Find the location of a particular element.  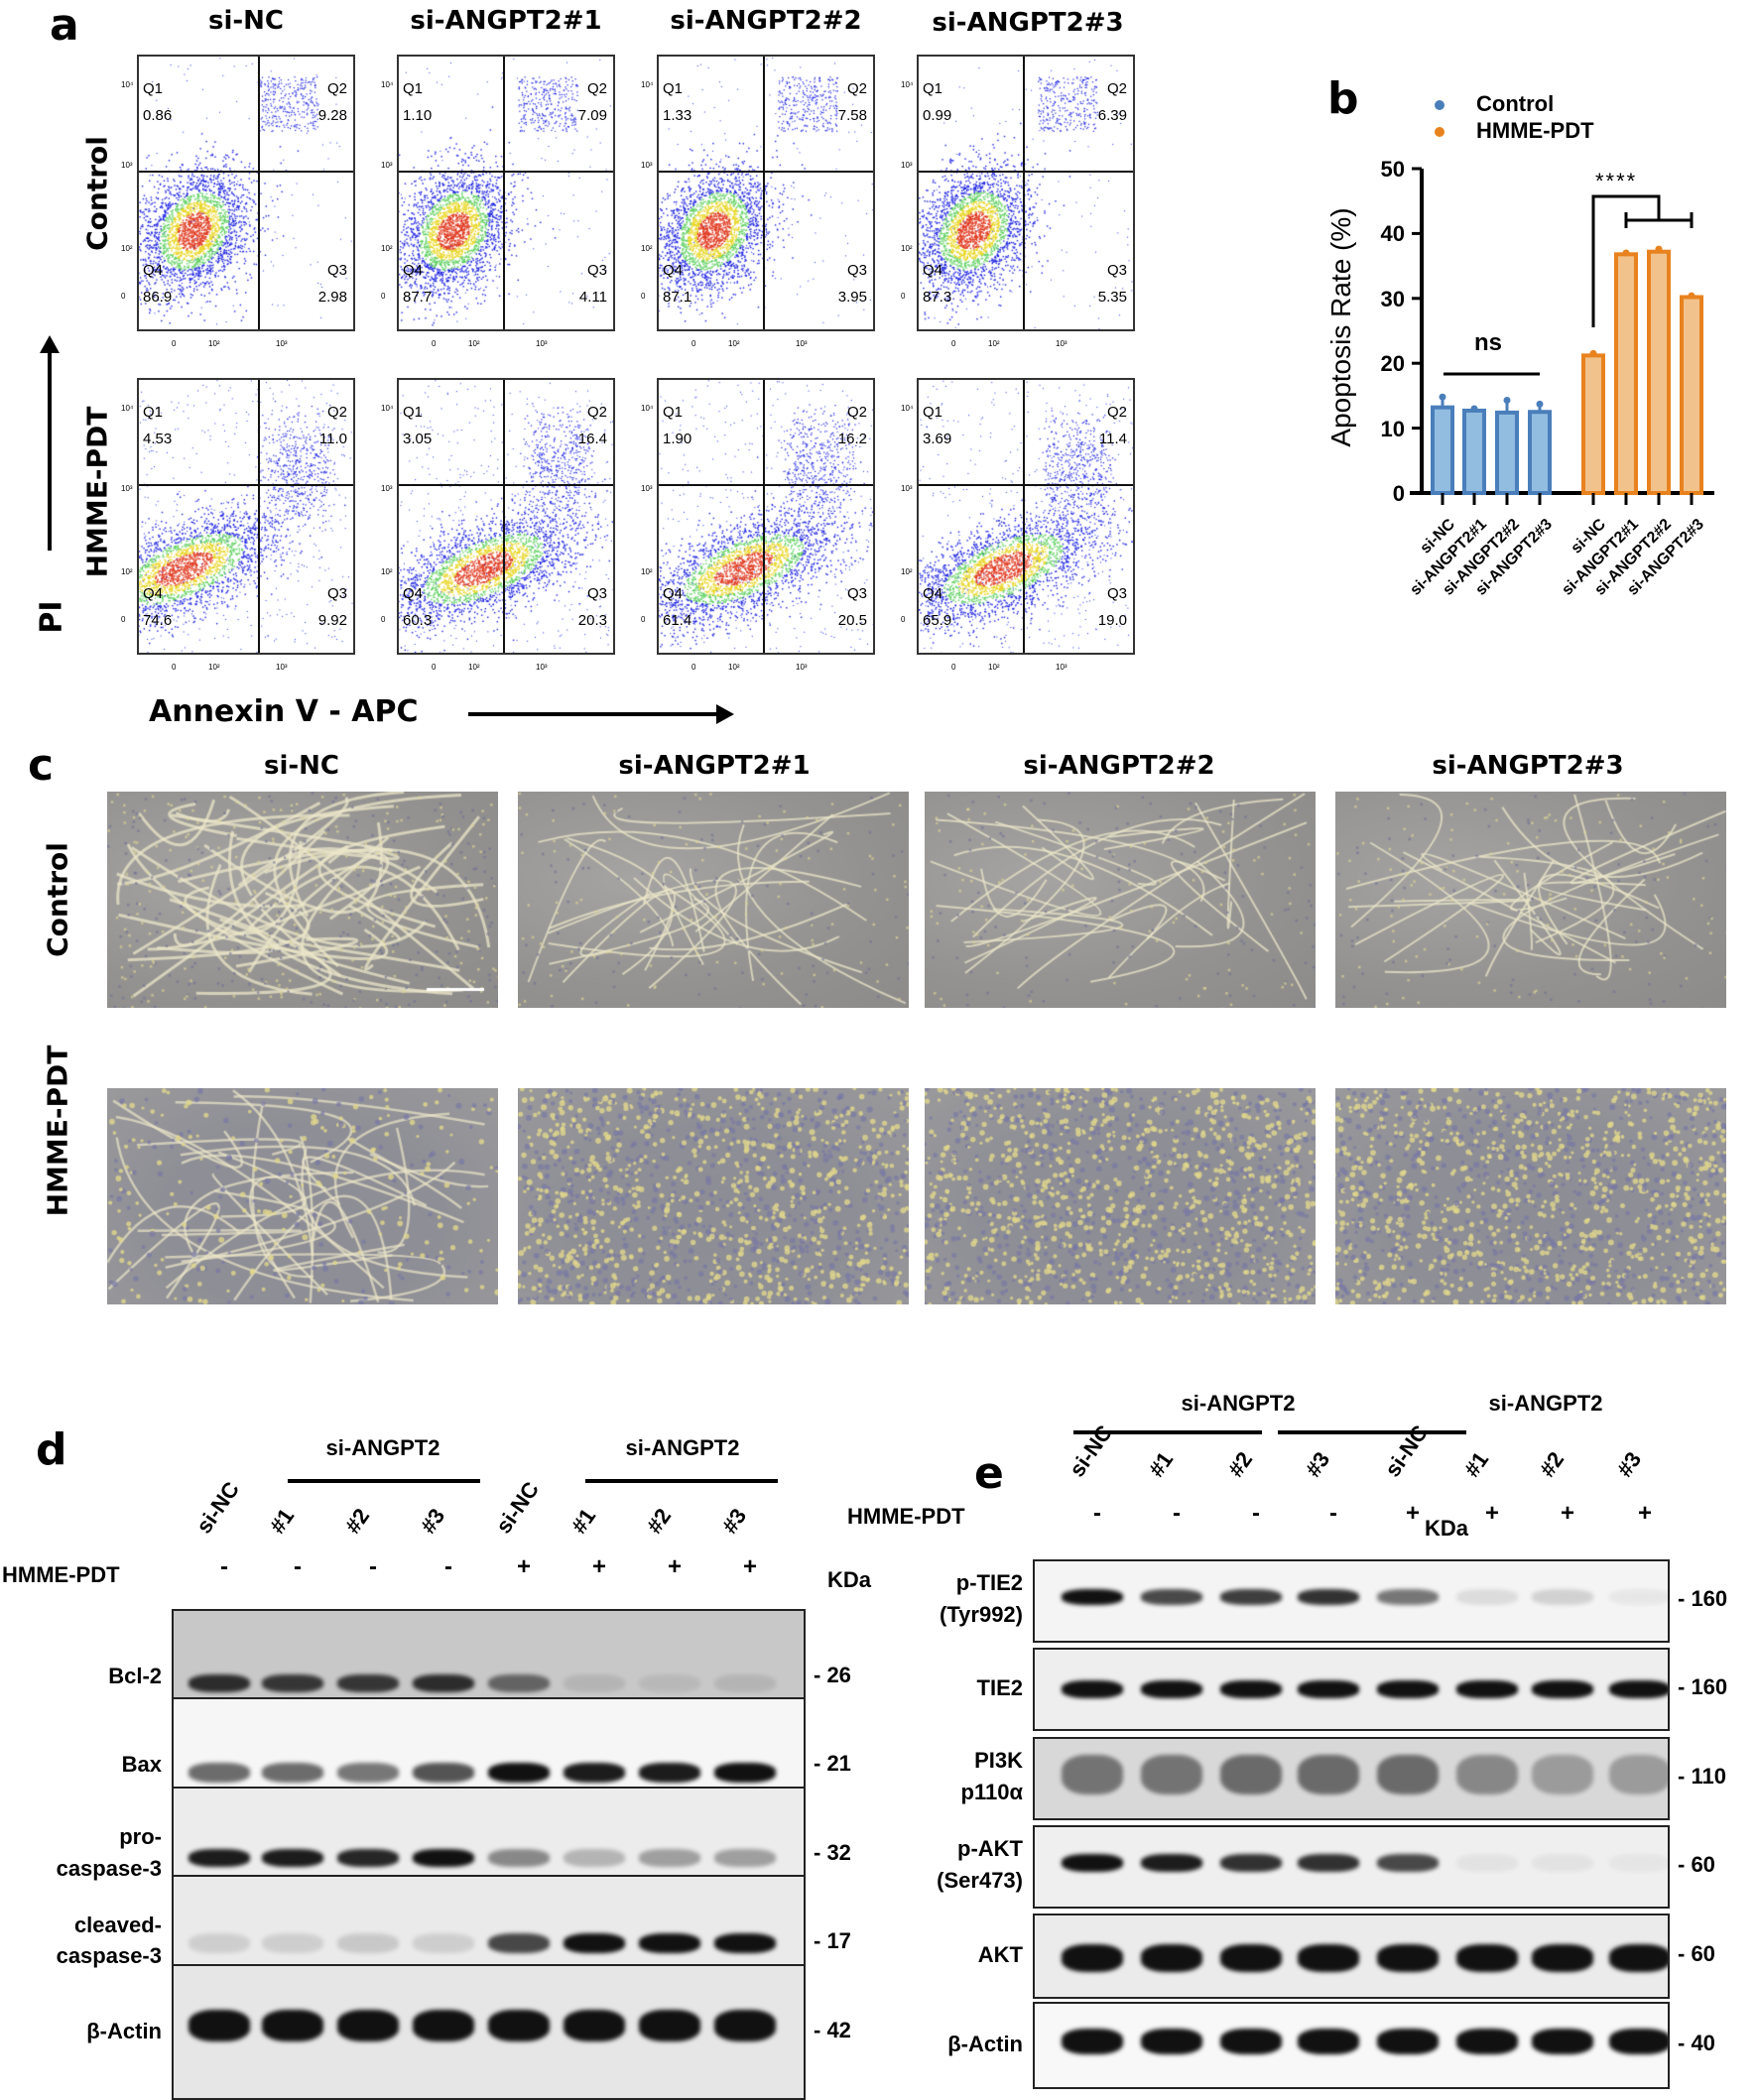

c-row-label-hmme-pdt: HMME-PDT is located at coordinates (58, 1131).